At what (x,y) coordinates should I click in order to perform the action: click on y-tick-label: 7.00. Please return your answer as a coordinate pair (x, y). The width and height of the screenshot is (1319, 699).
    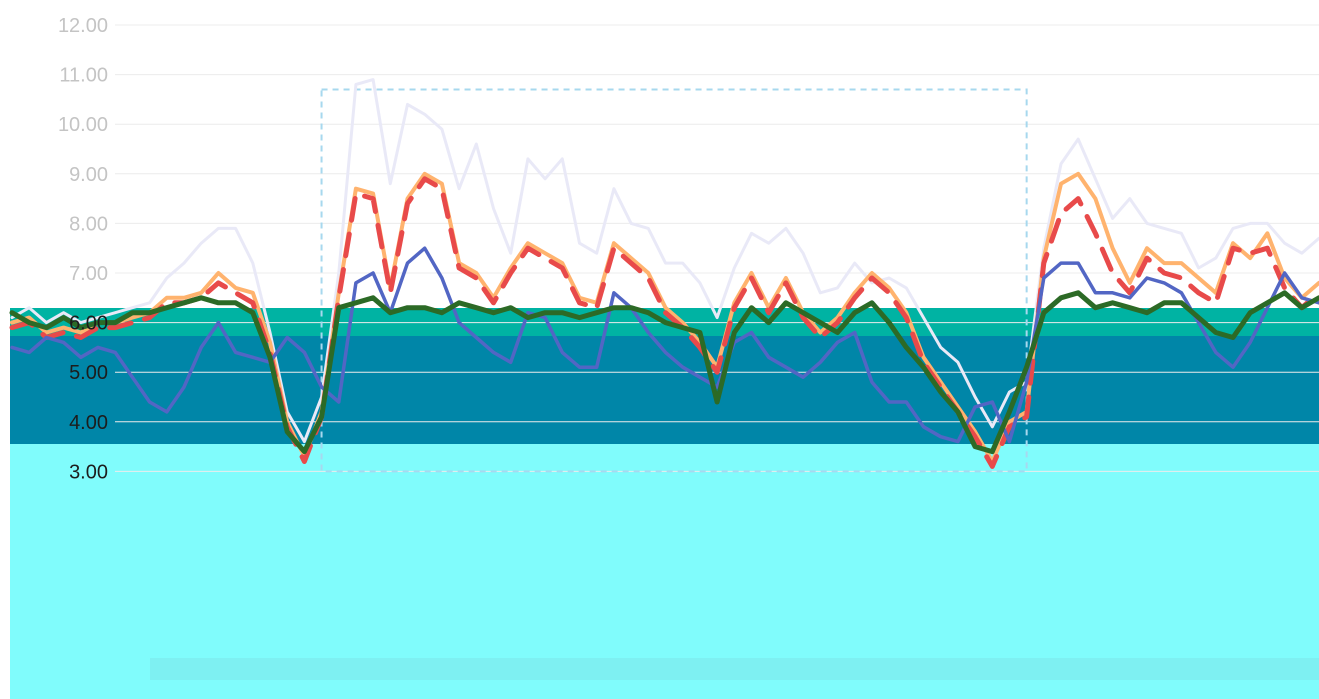
    Looking at the image, I should click on (88, 274).